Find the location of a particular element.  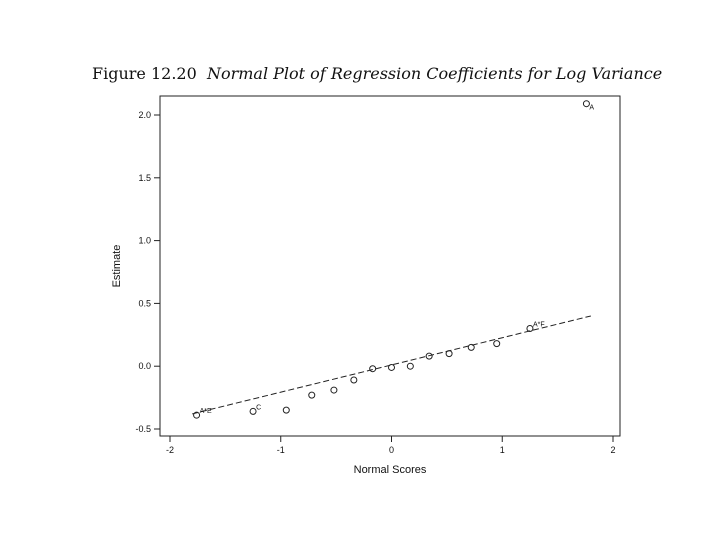

y-axis-title: Estimate is located at coordinates (117, 266).